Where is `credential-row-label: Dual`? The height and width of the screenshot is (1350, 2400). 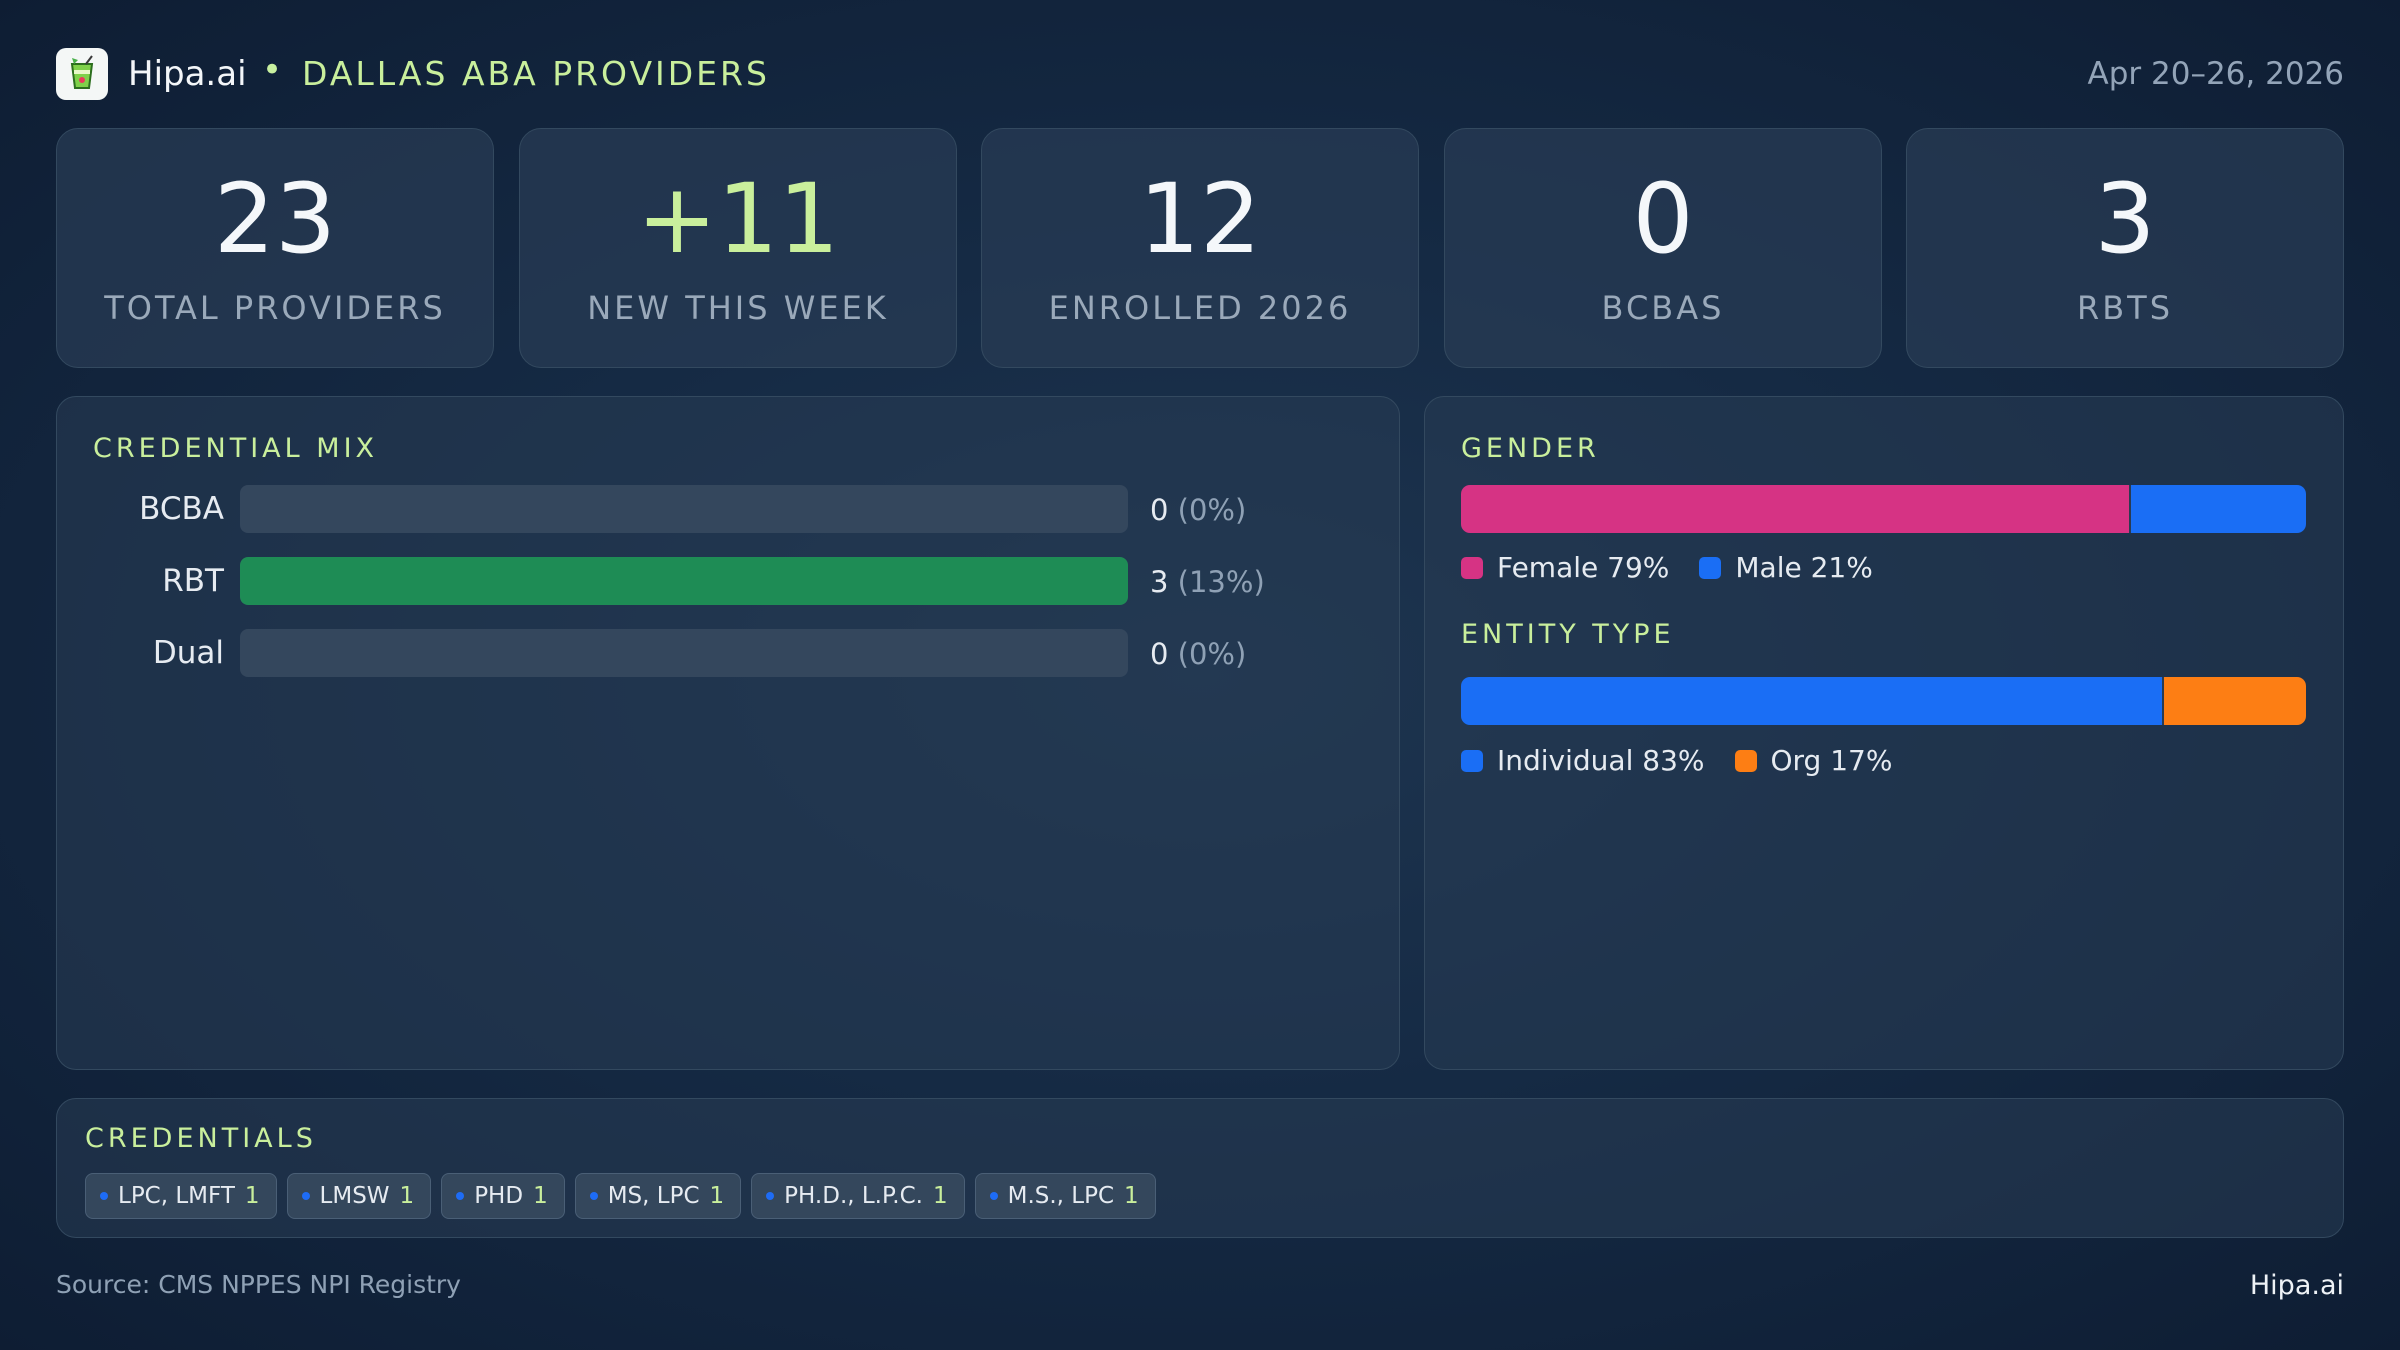 credential-row-label: Dual is located at coordinates (188, 653).